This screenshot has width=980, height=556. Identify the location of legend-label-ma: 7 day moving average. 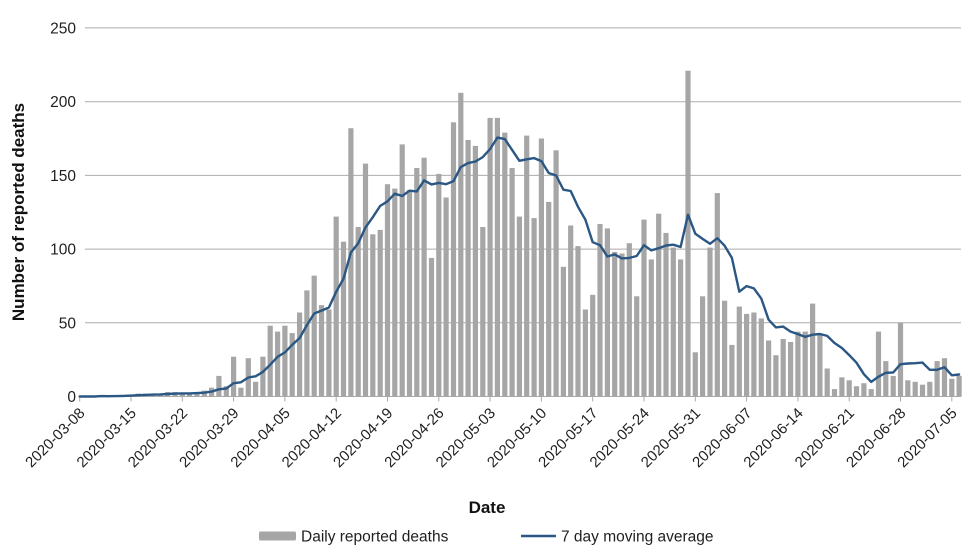
(637, 537).